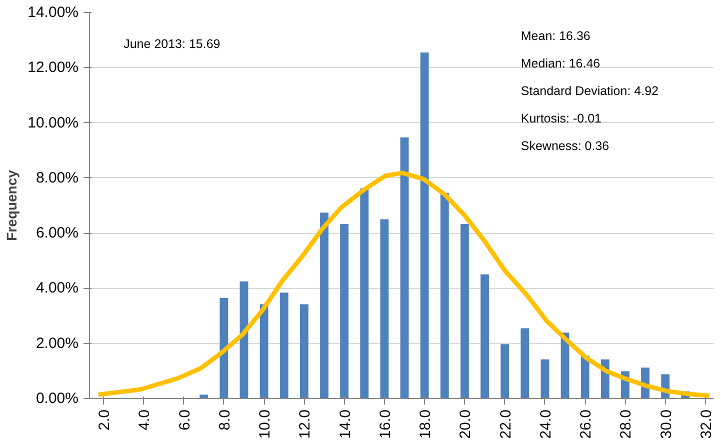 The image size is (721, 441). I want to click on y-tick-label: 4.00%, so click(57, 288).